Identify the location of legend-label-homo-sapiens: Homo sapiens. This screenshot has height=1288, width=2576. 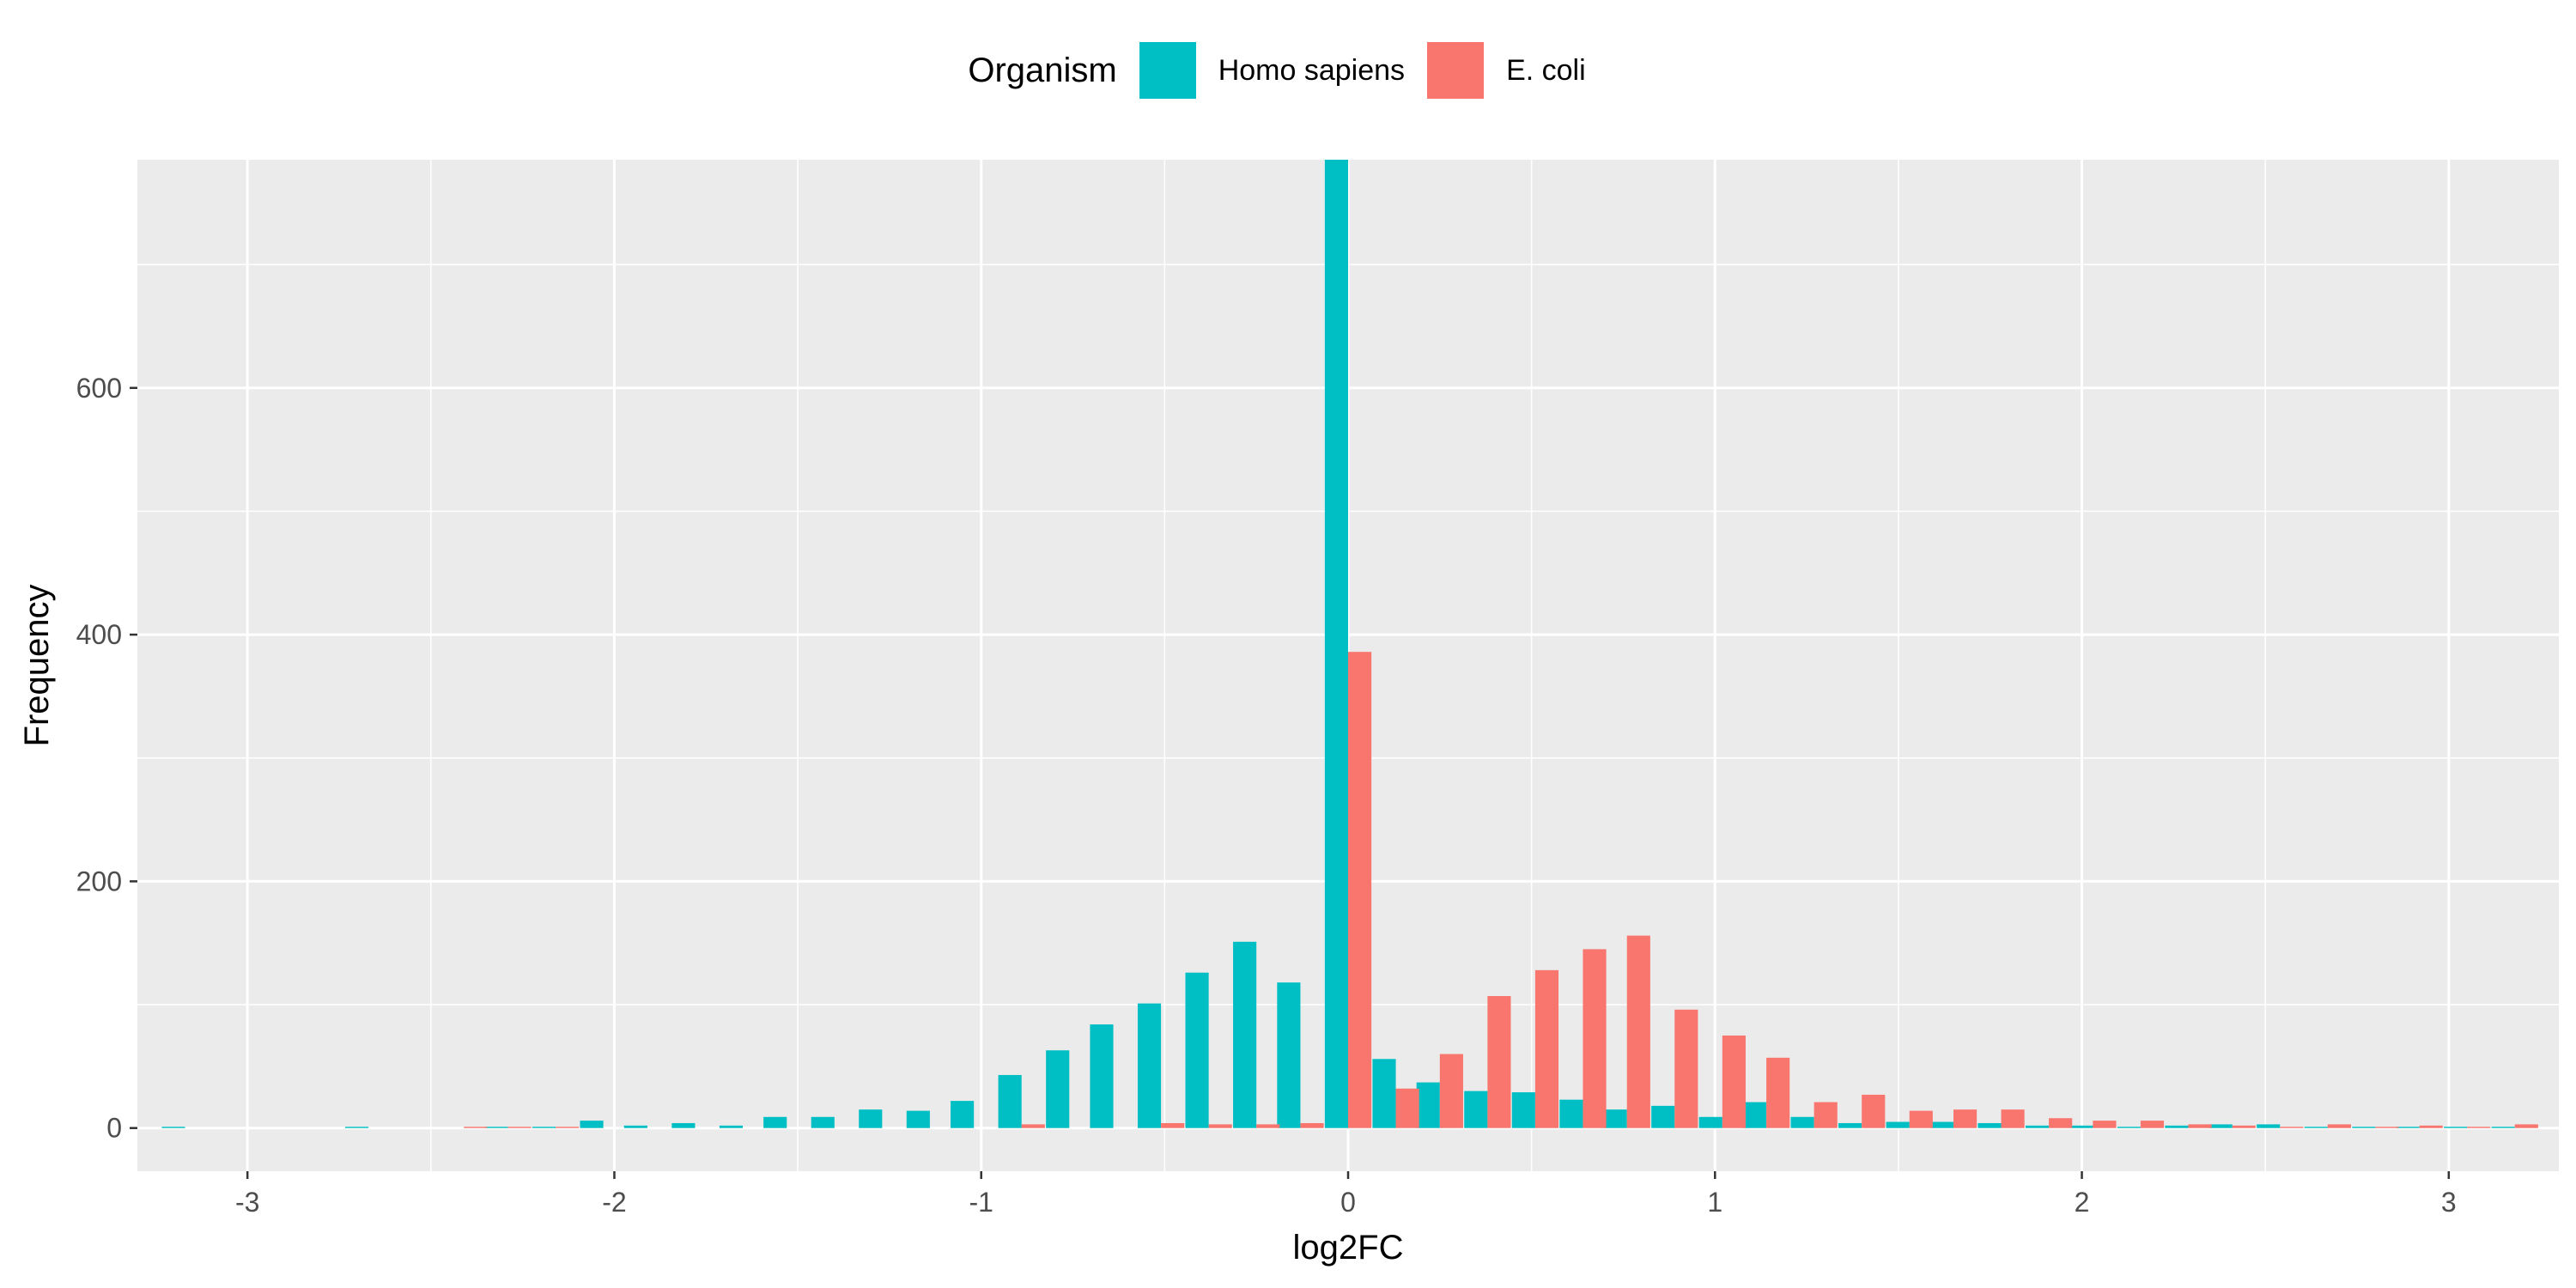
(1312, 70).